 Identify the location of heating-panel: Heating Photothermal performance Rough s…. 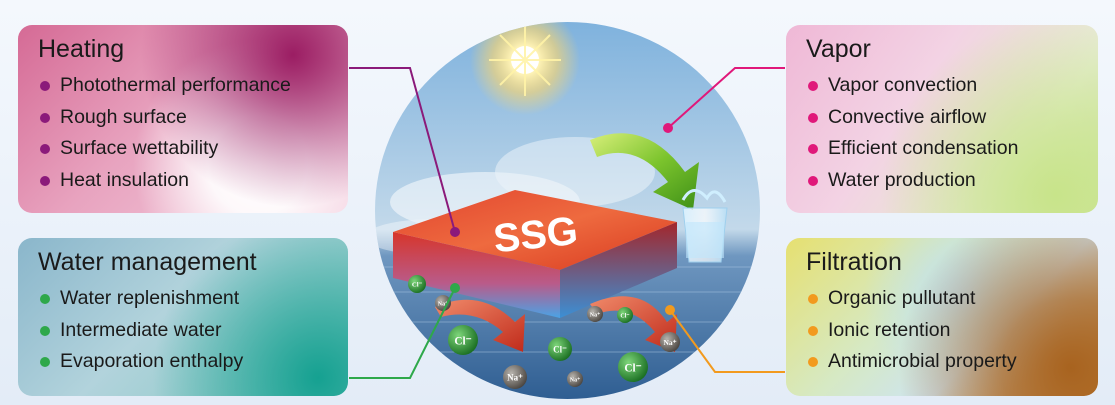
(183, 119).